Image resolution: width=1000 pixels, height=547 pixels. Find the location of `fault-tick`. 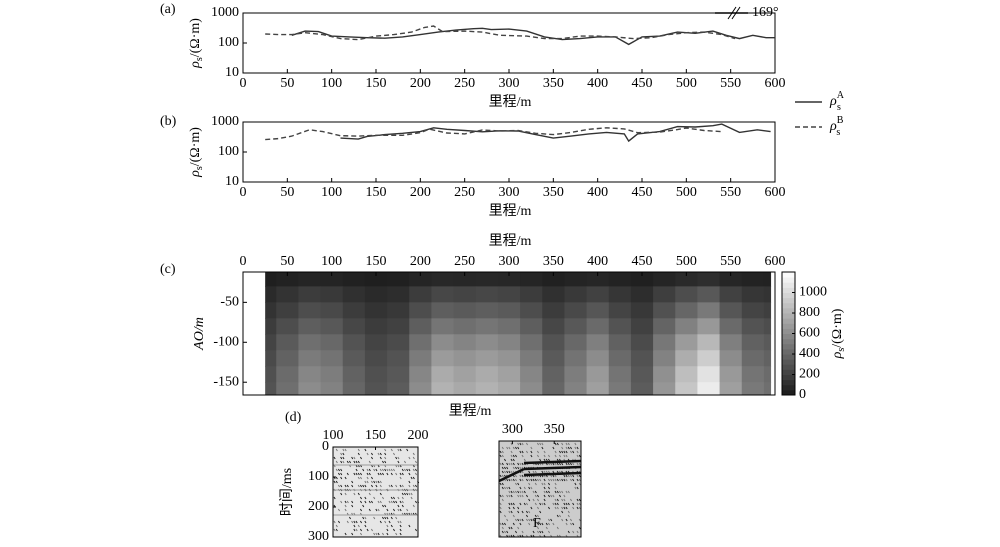

fault-tick is located at coordinates (736, 13).